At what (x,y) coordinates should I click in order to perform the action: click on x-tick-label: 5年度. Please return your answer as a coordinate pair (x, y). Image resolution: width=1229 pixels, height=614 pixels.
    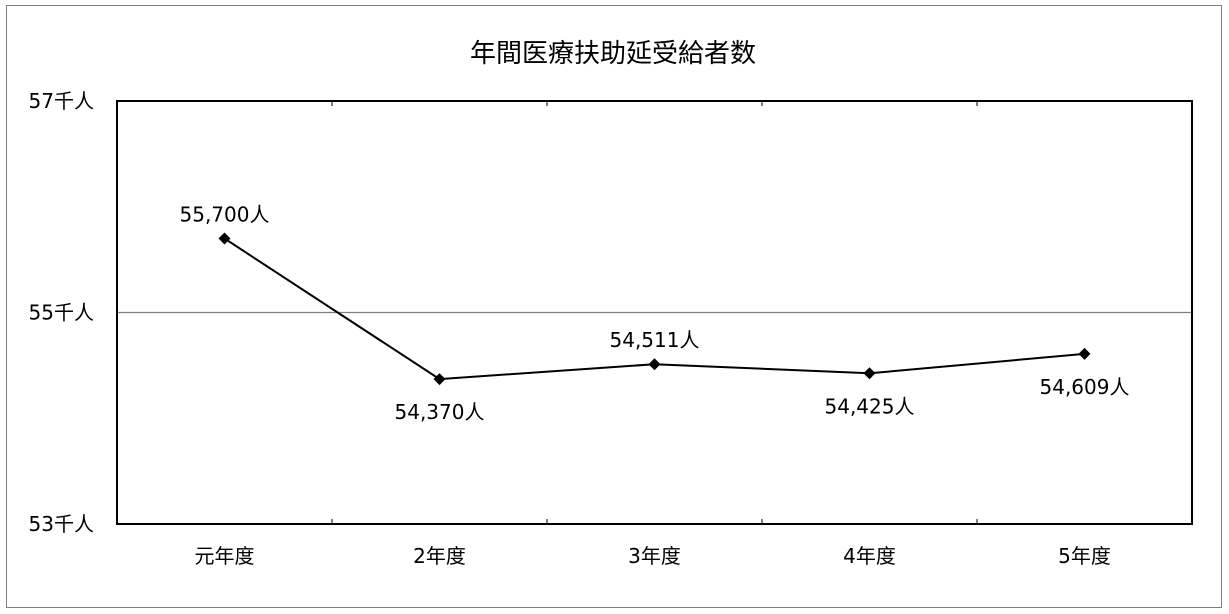
    Looking at the image, I should click on (1084, 556).